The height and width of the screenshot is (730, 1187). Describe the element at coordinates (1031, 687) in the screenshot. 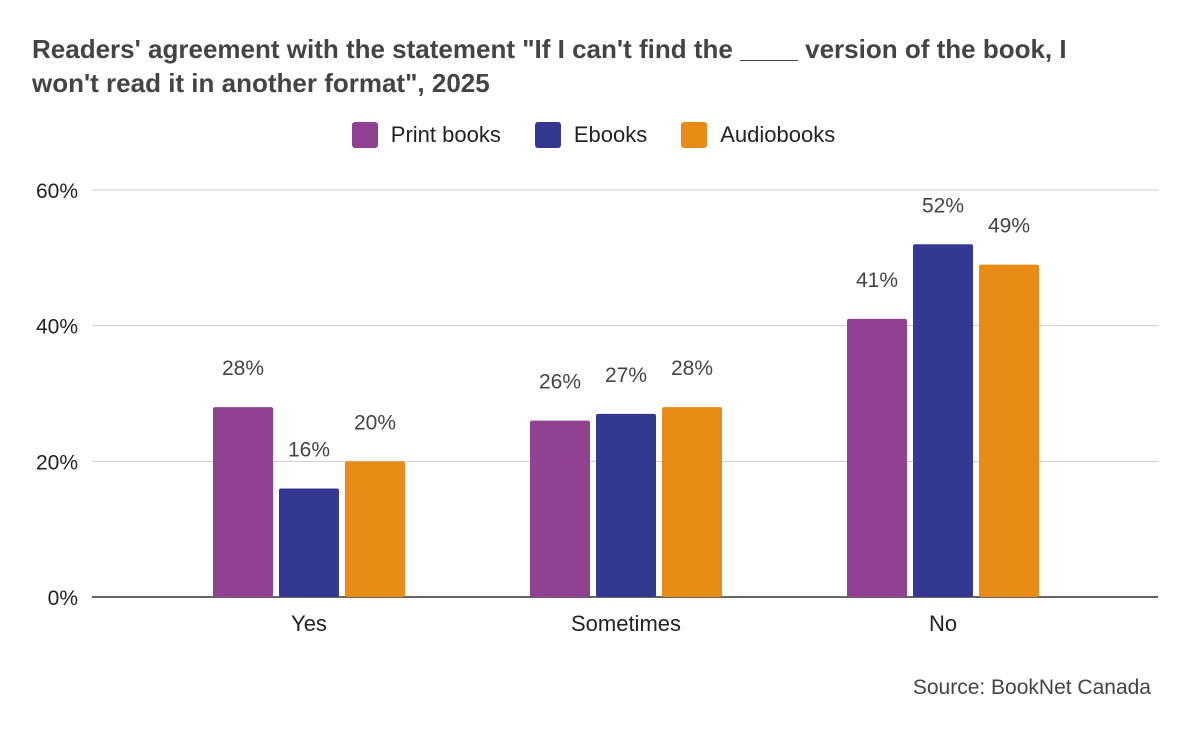

I see `source-note: Source: BookNet Canada` at that location.